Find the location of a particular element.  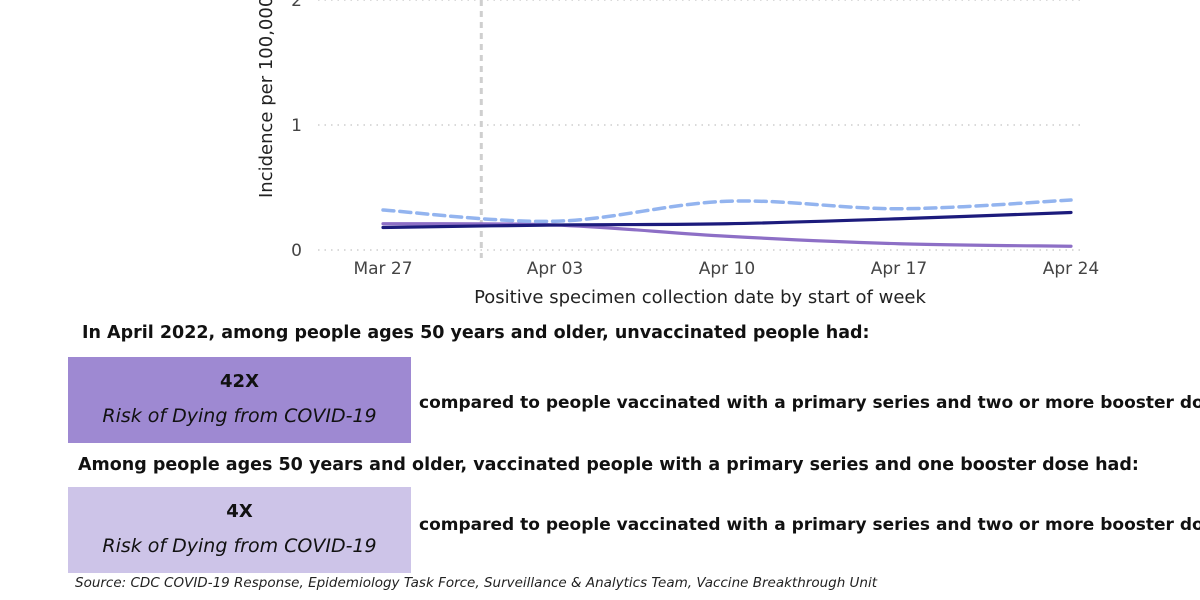

y-tick-label: 2 is located at coordinates (296, 5).